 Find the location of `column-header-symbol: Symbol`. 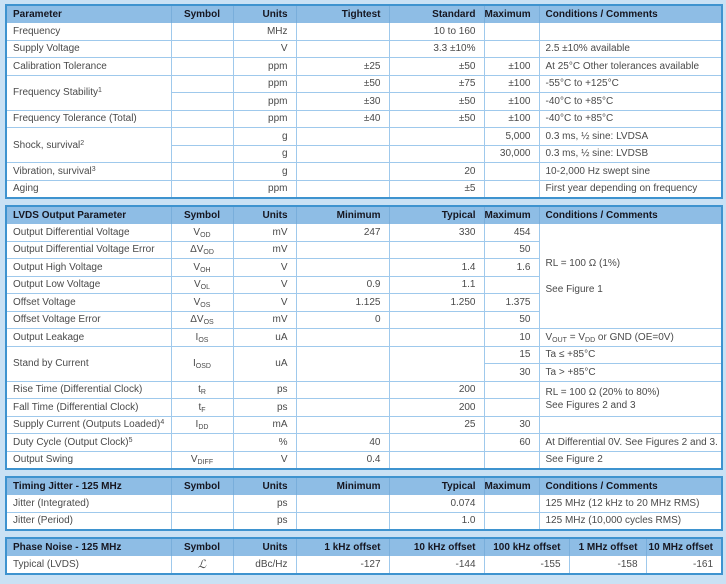

column-header-symbol: Symbol is located at coordinates (201, 215).